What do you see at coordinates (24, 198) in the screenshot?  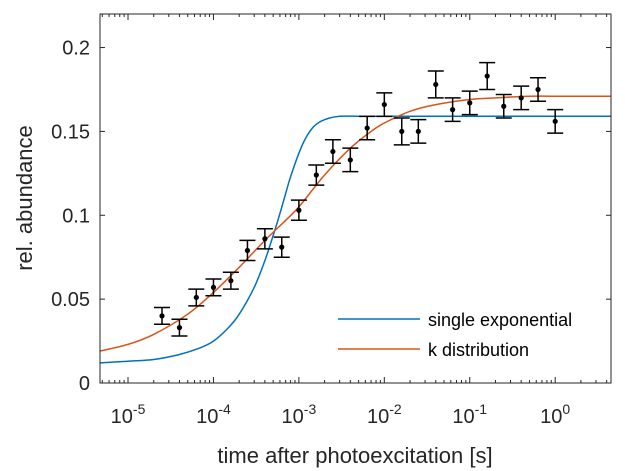 I see `y-axis-title: rel. abundance` at bounding box center [24, 198].